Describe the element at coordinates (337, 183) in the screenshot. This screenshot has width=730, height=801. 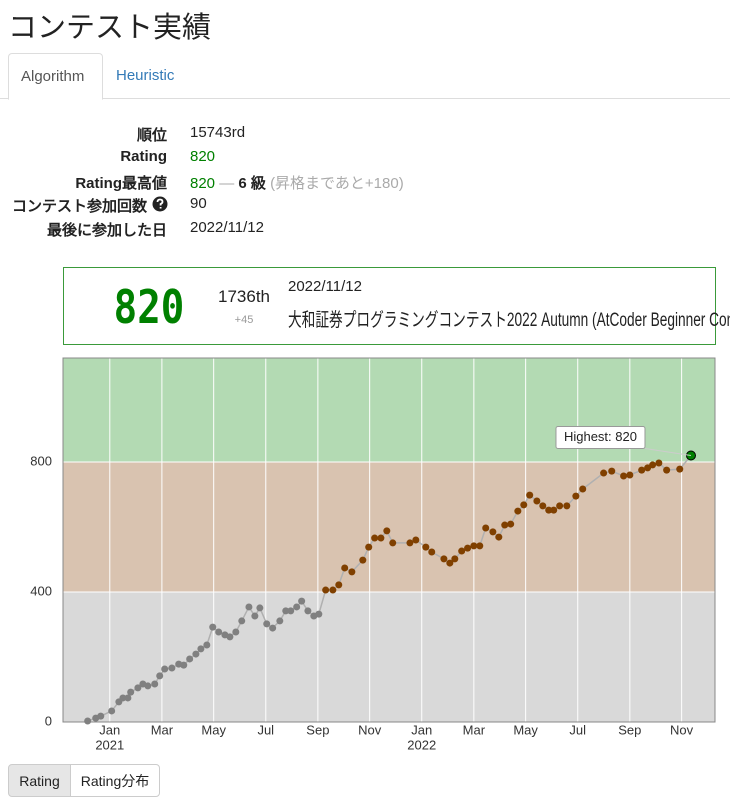
I see `note: (昇格まであと+180)` at that location.